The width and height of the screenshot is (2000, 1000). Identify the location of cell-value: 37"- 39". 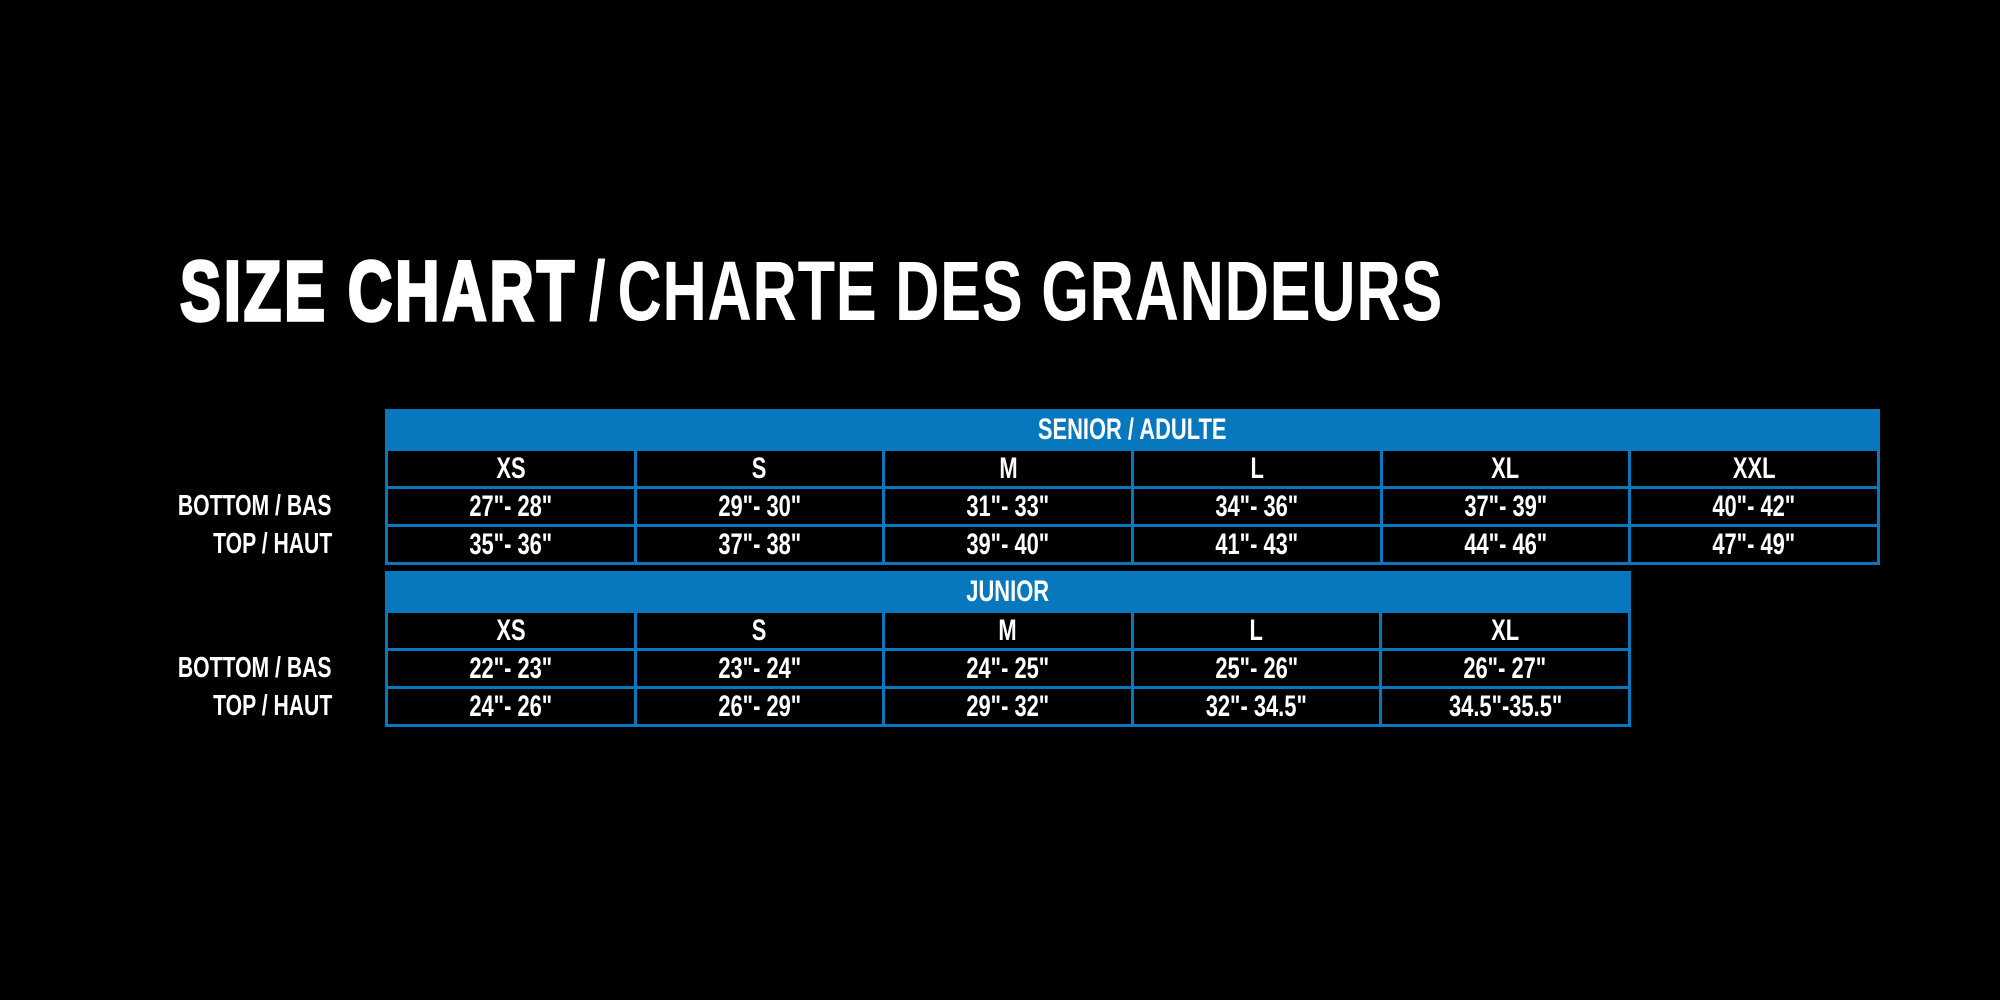
(1505, 506).